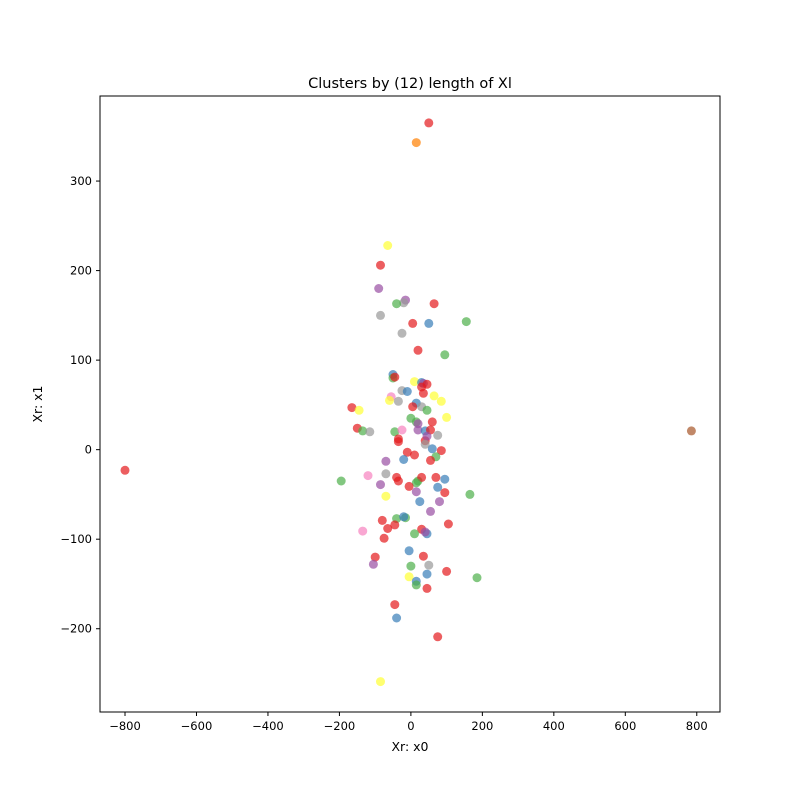 The width and height of the screenshot is (800, 804). Describe the element at coordinates (197, 726) in the screenshot. I see `x-tick-label: −600` at that location.